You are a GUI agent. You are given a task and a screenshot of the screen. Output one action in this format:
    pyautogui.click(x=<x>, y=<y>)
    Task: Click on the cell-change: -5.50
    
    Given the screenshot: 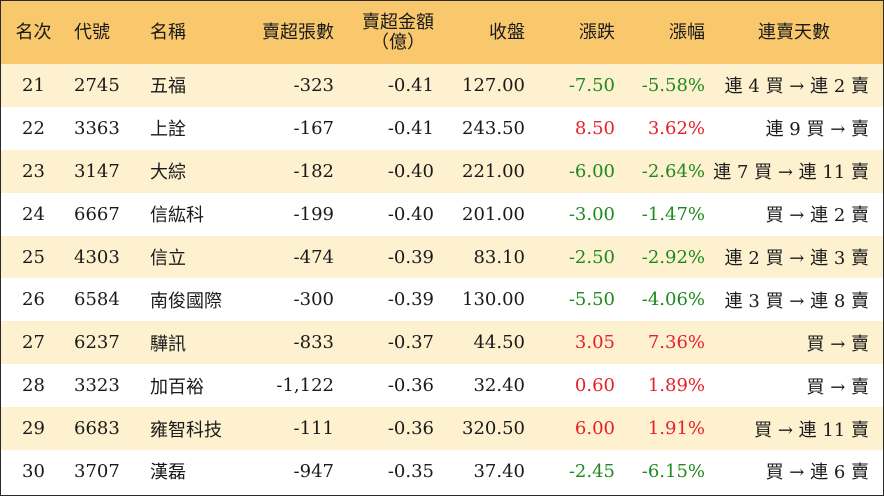 What is the action you would take?
    pyautogui.click(x=591, y=300)
    